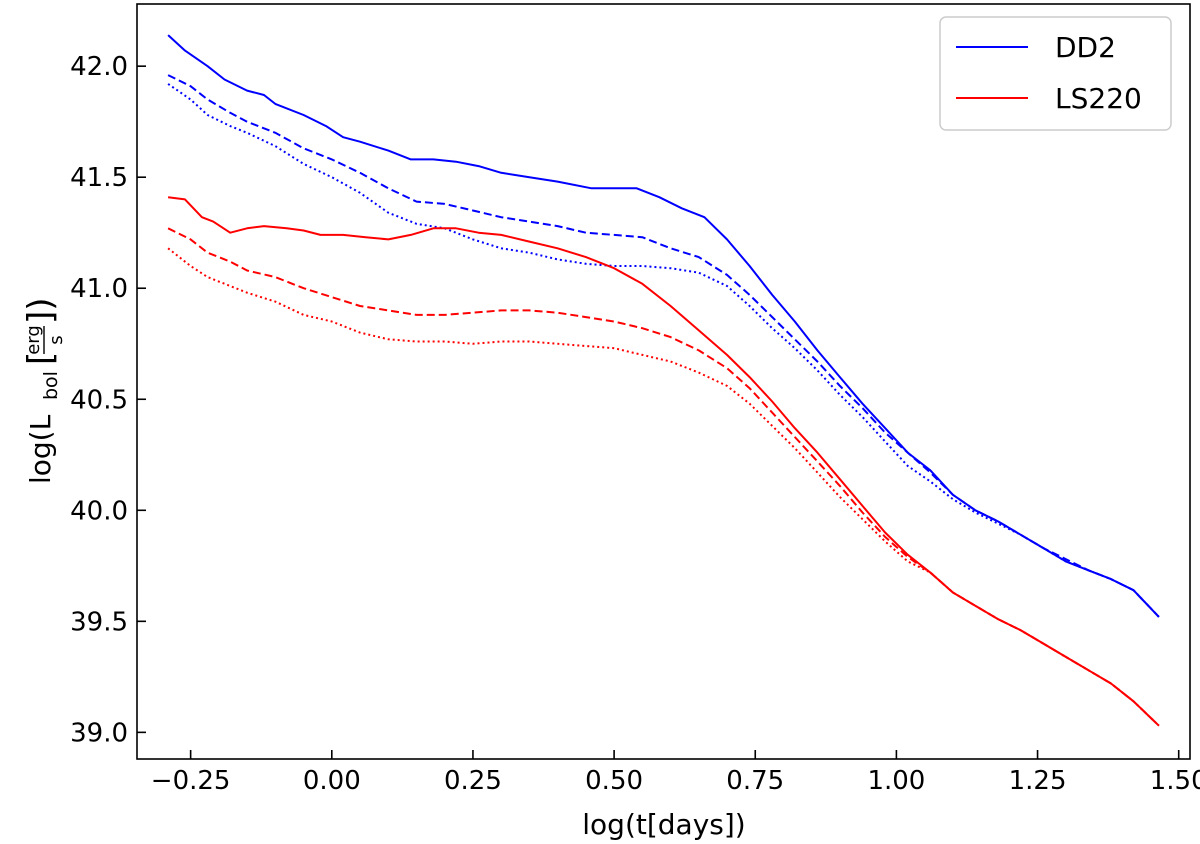 This screenshot has width=1200, height=844. I want to click on y-axis-label: log(L bol [ erg s ]), so click(44, 390).